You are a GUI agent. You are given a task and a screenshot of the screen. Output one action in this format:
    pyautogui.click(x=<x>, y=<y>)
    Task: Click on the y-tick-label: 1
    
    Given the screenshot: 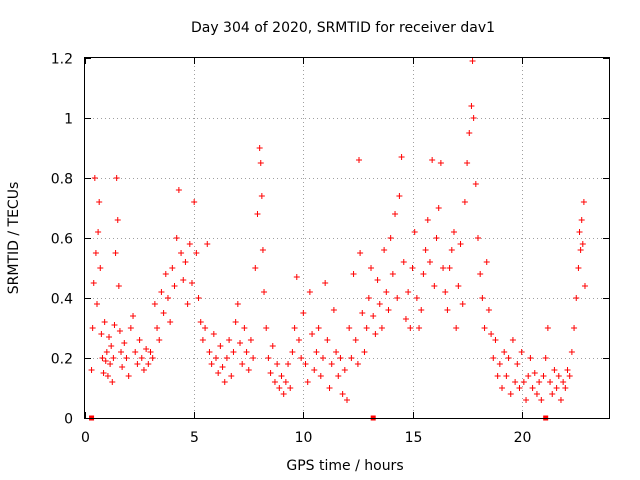 What is the action you would take?
    pyautogui.click(x=68, y=120)
    